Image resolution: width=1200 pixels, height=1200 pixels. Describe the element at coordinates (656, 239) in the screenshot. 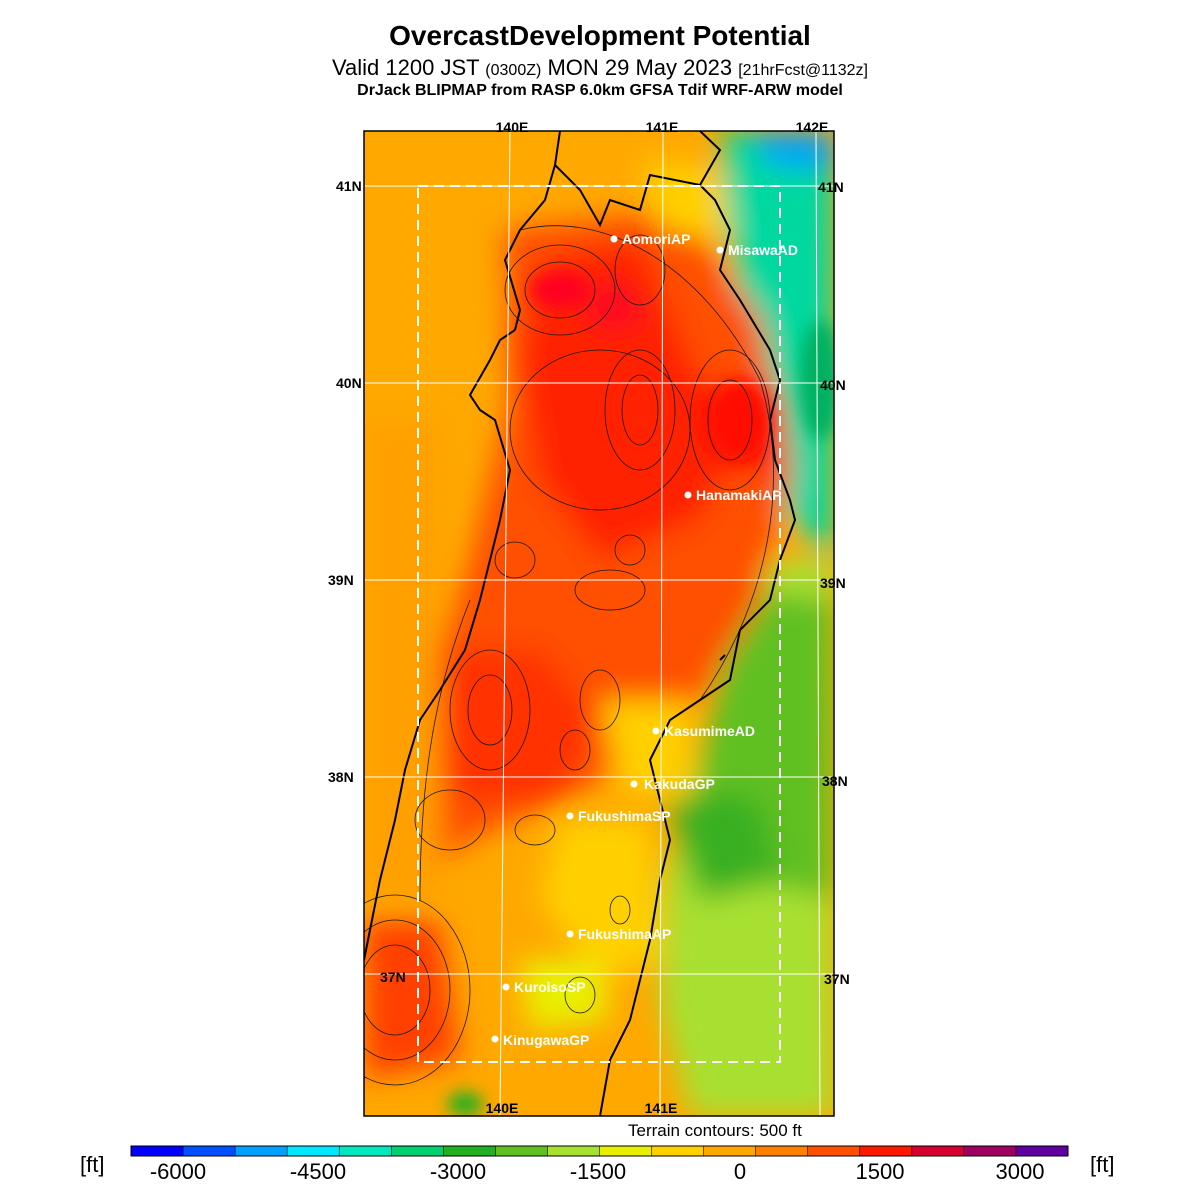

I see `station-label: AomoriAP` at that location.